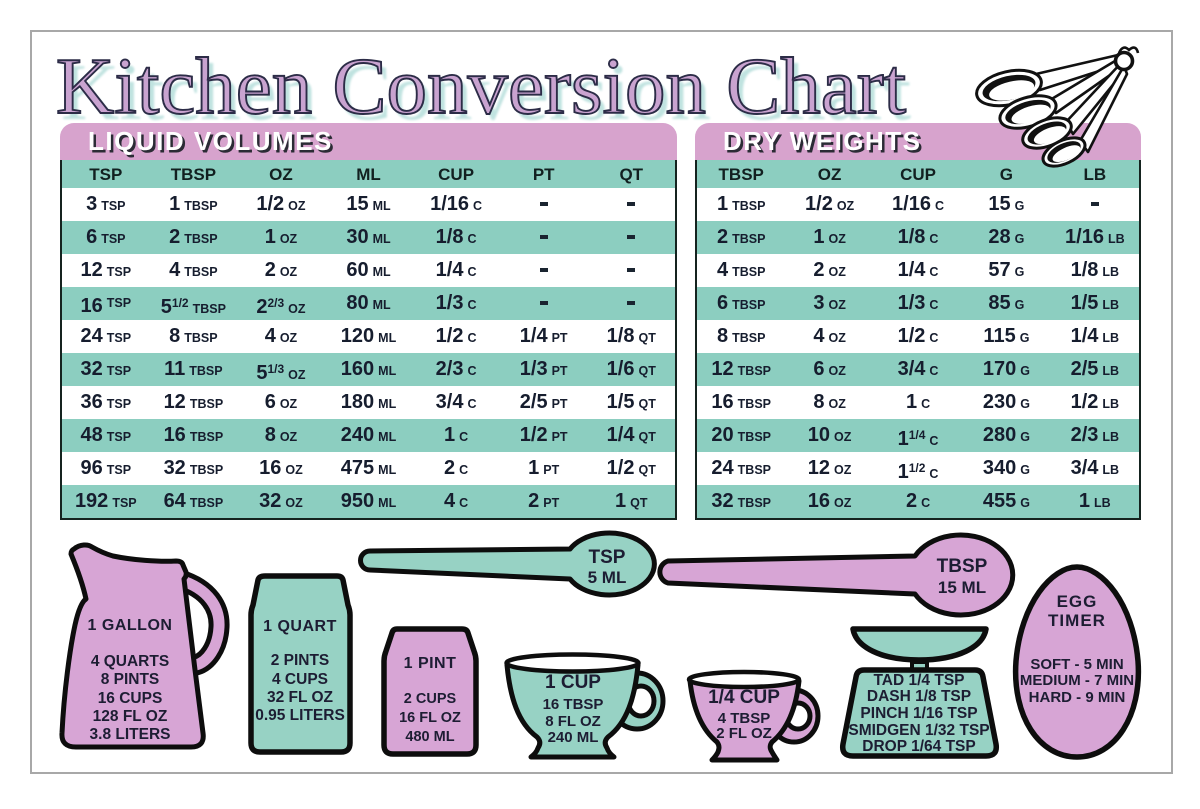  What do you see at coordinates (918, 713) in the screenshot?
I see `svg-text: PINCH 1/16 TSP` at bounding box center [918, 713].